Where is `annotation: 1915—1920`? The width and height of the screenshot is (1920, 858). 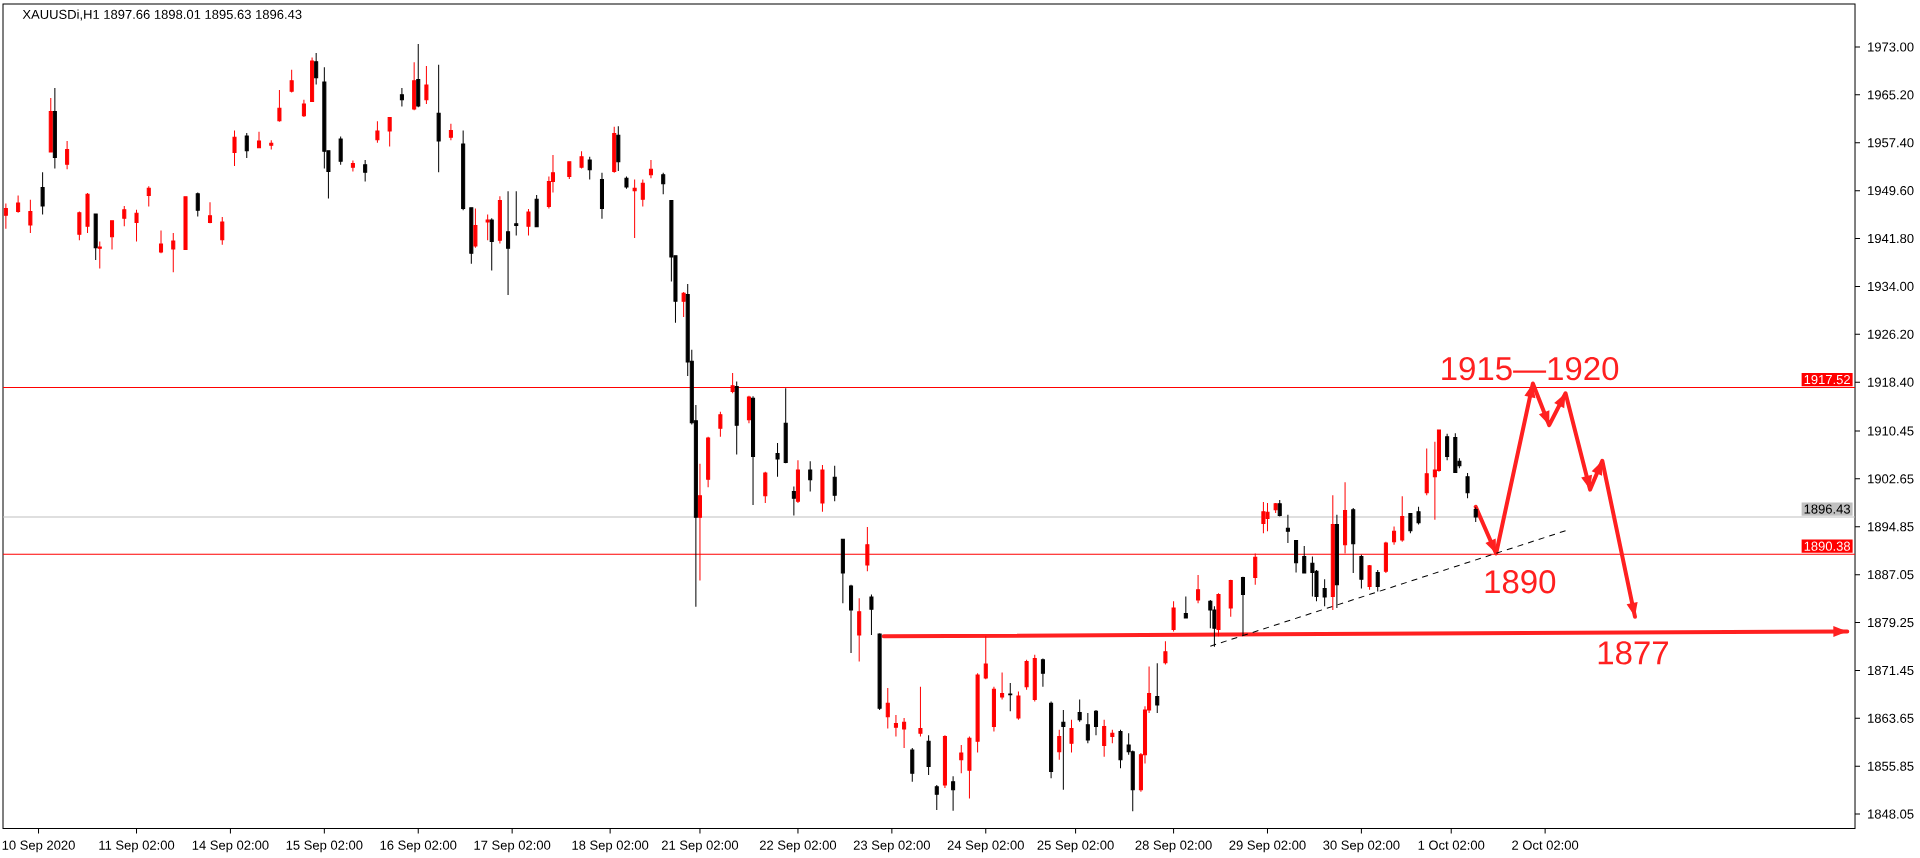
annotation: 1915—1920 is located at coordinates (1530, 368).